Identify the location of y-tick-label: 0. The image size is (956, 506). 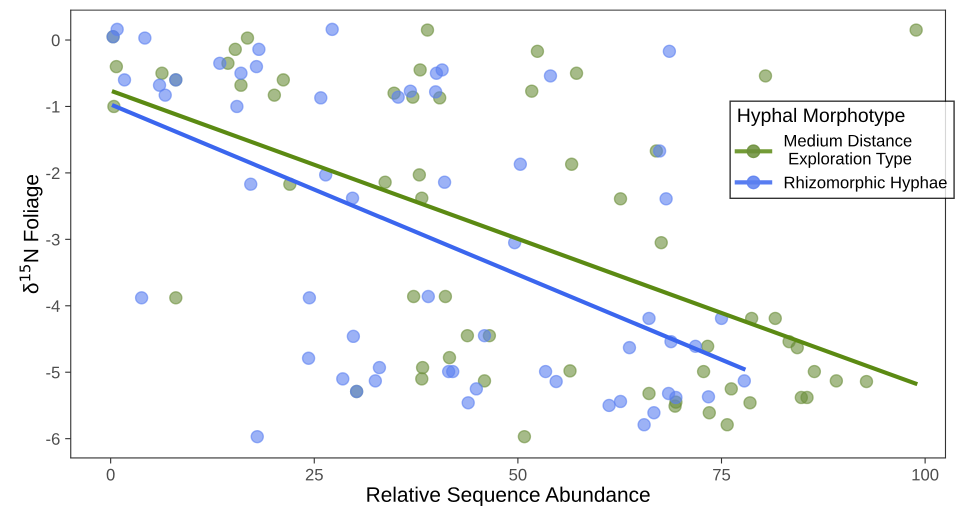
(56, 40).